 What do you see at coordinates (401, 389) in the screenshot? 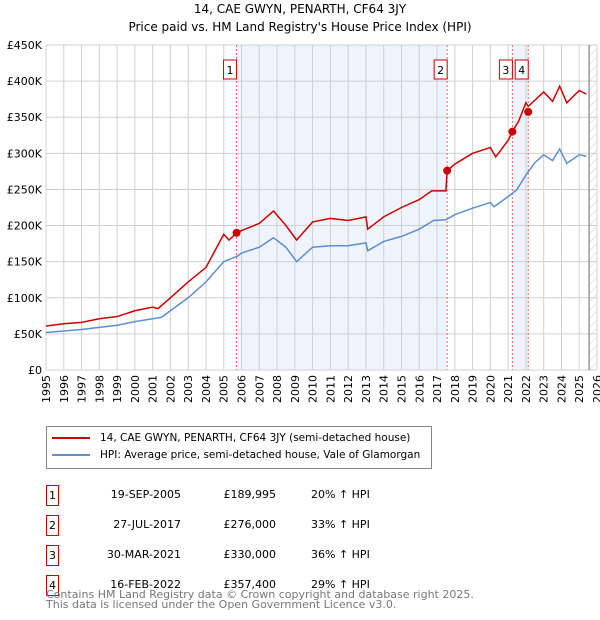
I see `x-tick-label: 2015` at bounding box center [401, 389].